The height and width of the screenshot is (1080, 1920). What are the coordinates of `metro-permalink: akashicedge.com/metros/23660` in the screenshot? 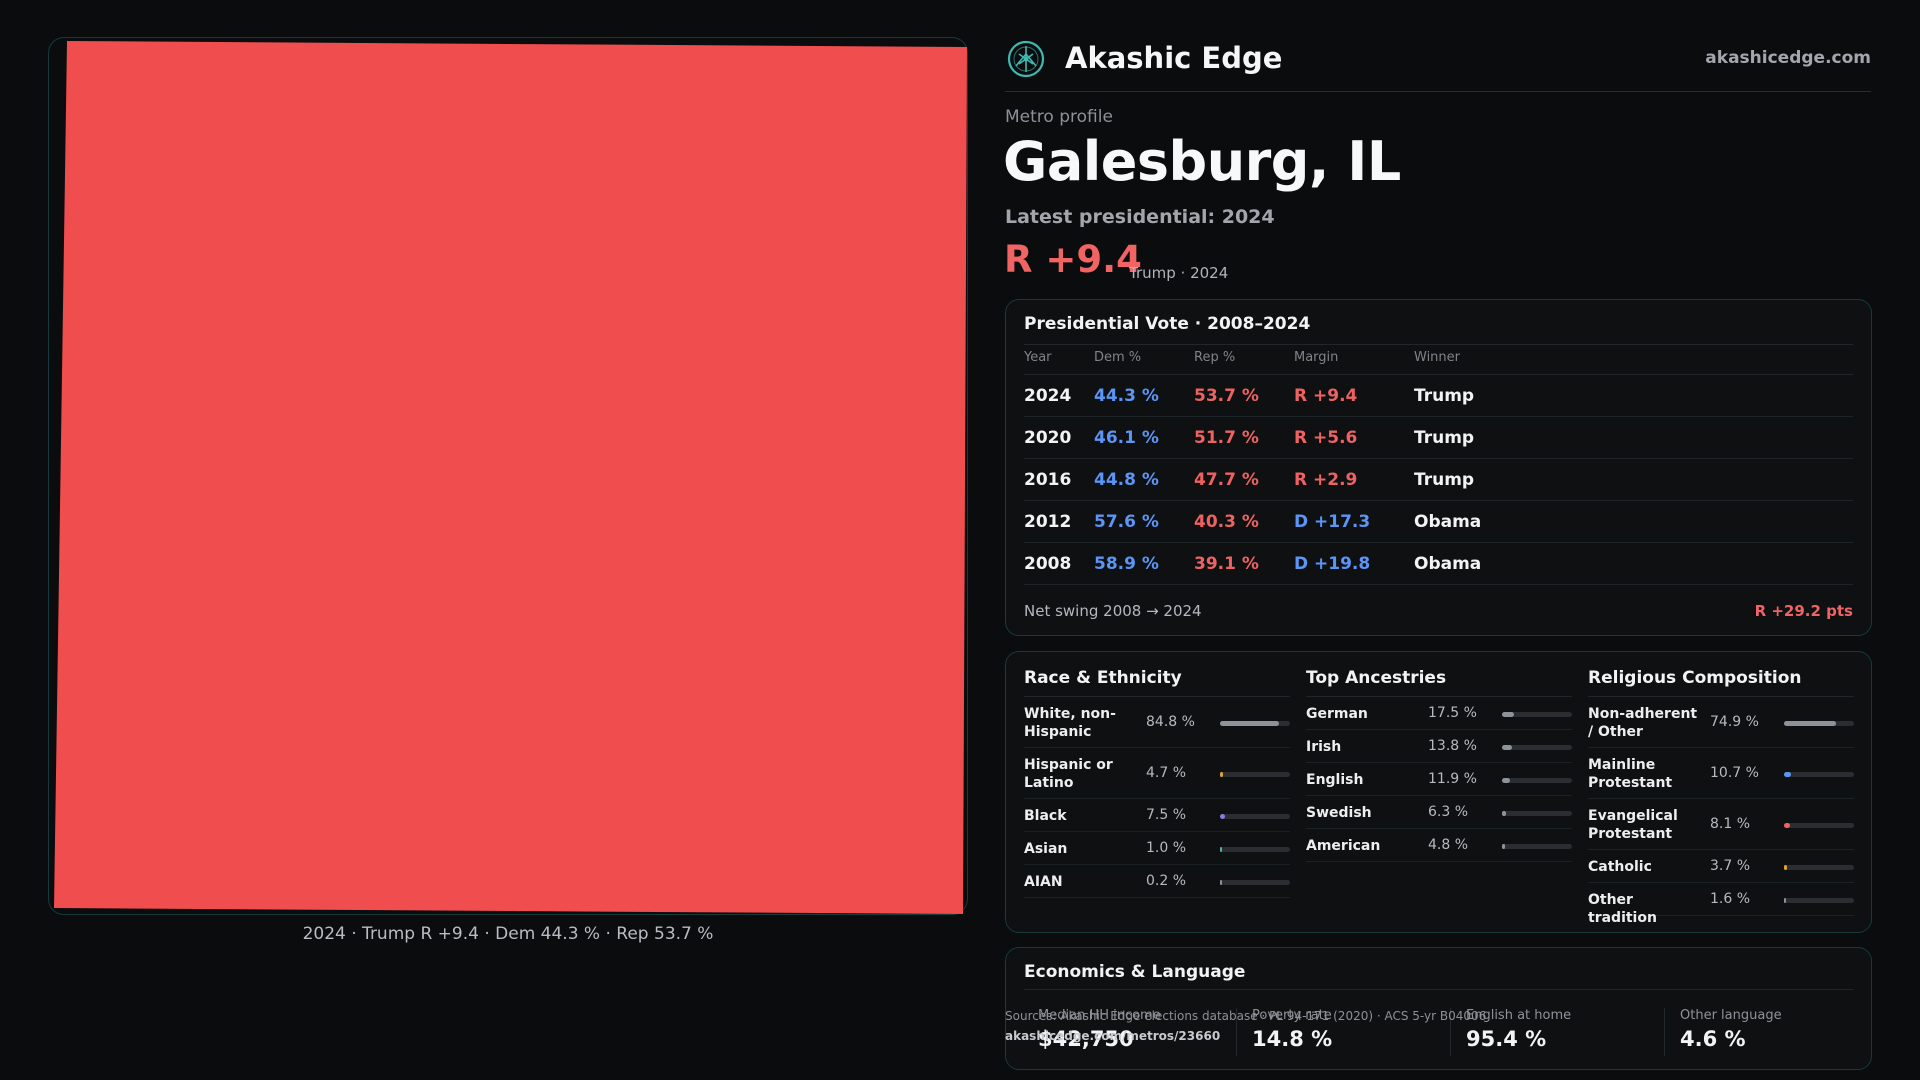 It's located at (1113, 1036).